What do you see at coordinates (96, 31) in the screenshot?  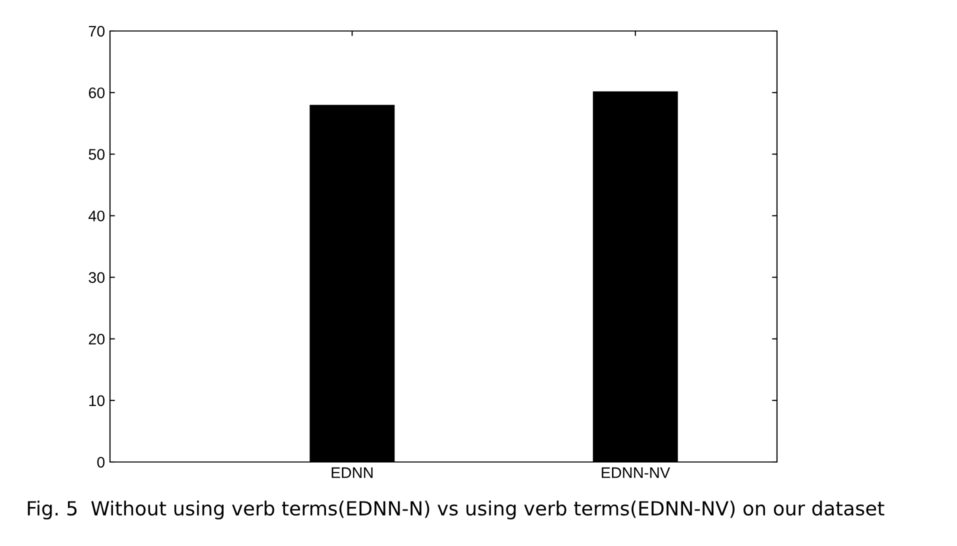 I see `y-tick-label: 70` at bounding box center [96, 31].